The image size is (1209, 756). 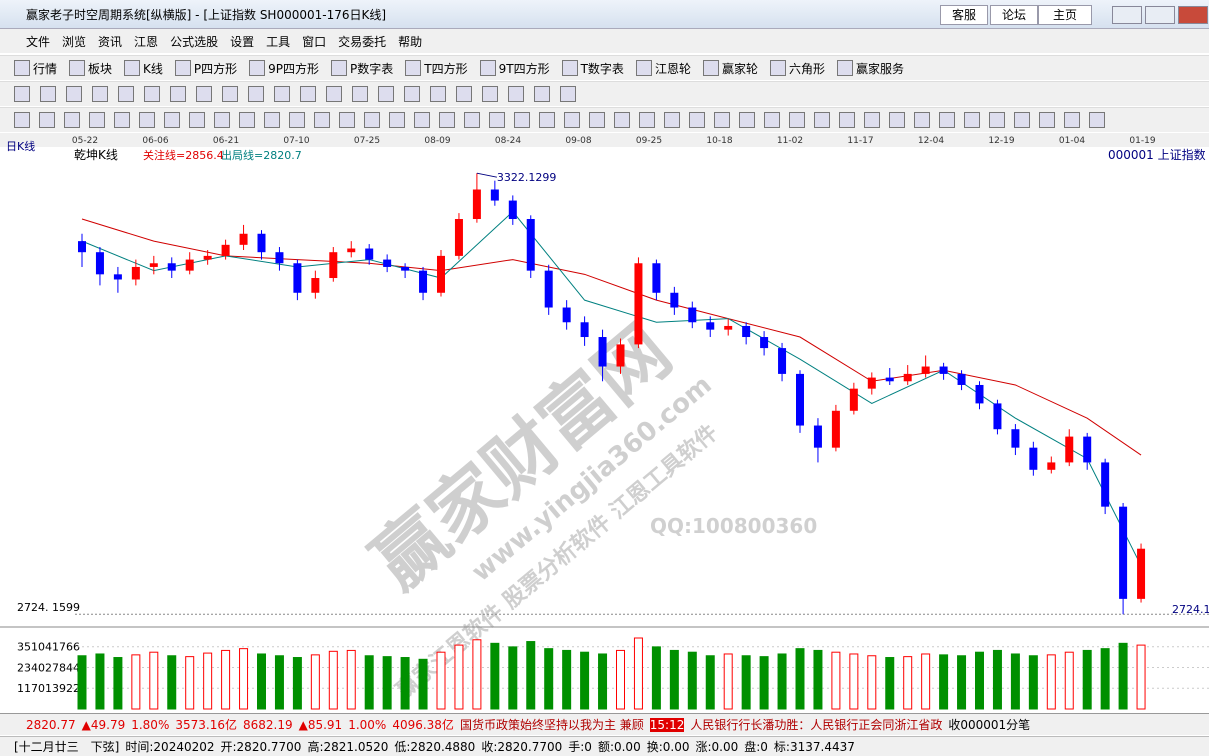 What do you see at coordinates (362, 68) in the screenshot?
I see `toolbar-button: P数字表` at bounding box center [362, 68].